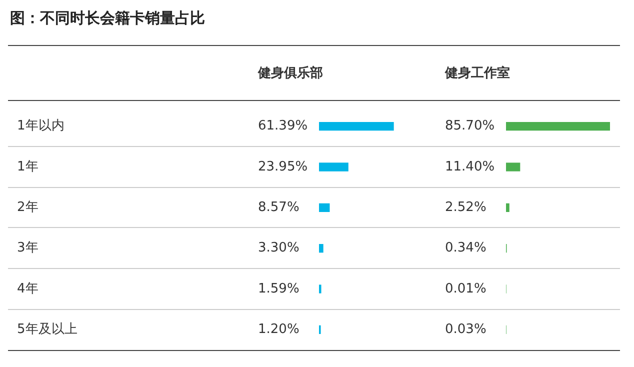 Image resolution: width=634 pixels, height=367 pixels. I want to click on text: 图：不同时长会籍卡销量占比, so click(107, 18).